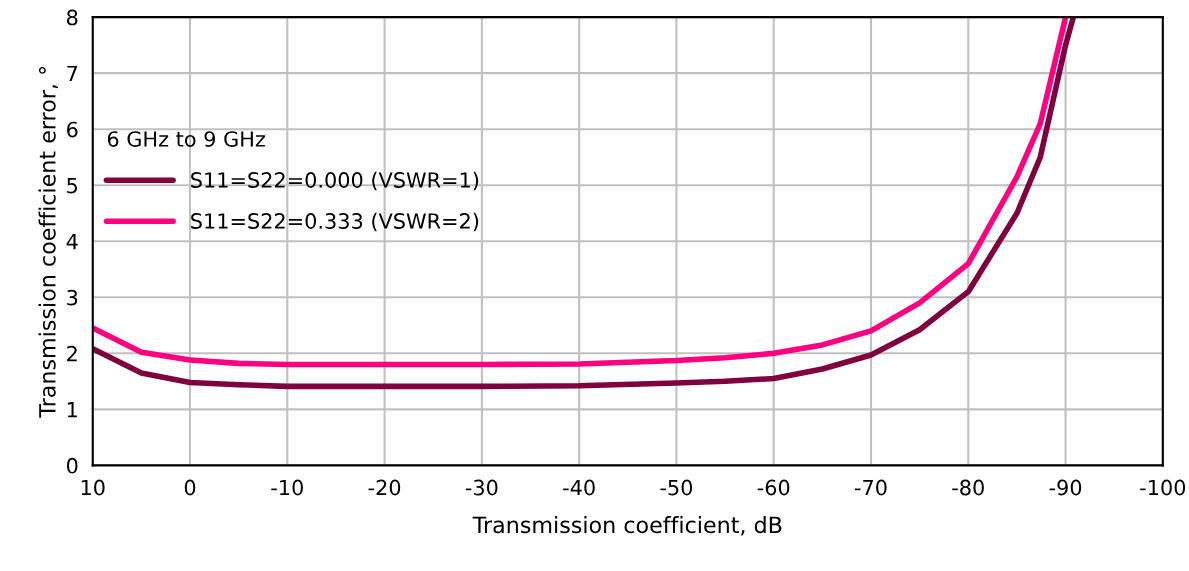 This screenshot has height=571, width=1189. I want to click on x-tick-label: -20, so click(384, 487).